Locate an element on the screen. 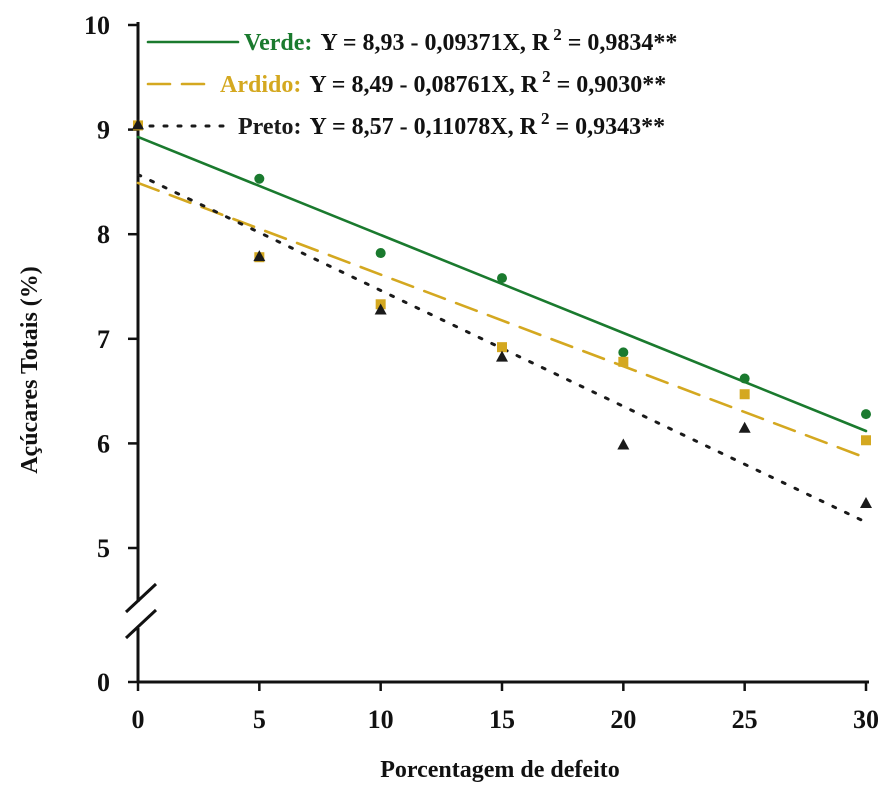  y-tick-label: 7 is located at coordinates (103, 339).